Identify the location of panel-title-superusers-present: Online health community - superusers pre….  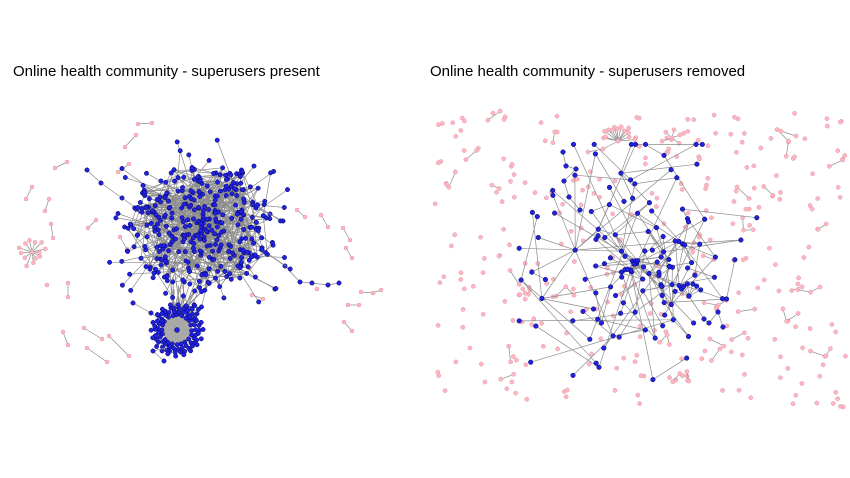
(166, 71).